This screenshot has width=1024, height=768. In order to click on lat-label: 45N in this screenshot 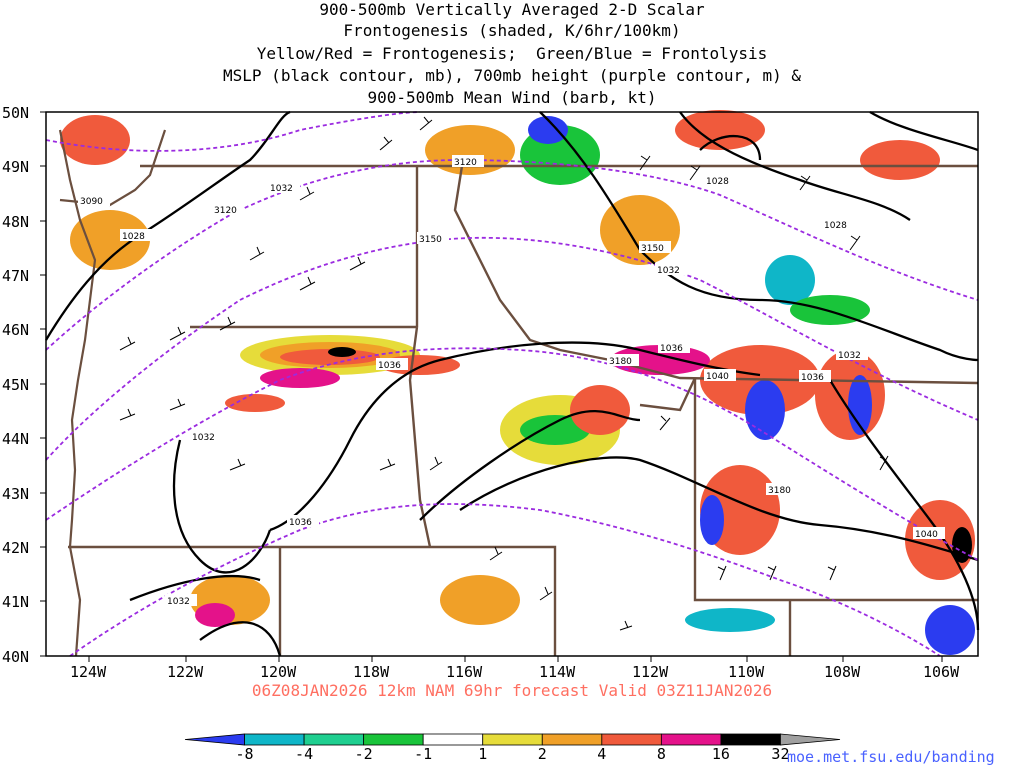, I will do `click(15, 385)`.